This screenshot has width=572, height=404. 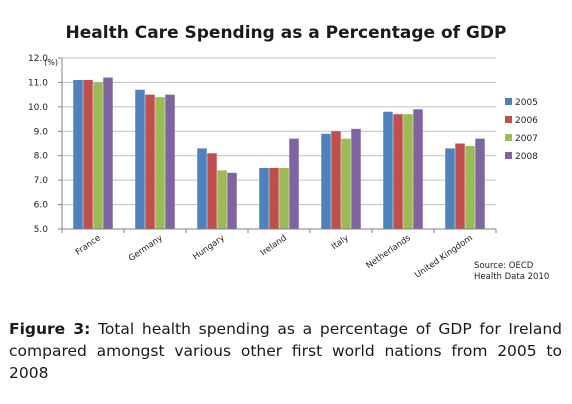 I want to click on x-category-label: United Kingdom, so click(x=444, y=256).